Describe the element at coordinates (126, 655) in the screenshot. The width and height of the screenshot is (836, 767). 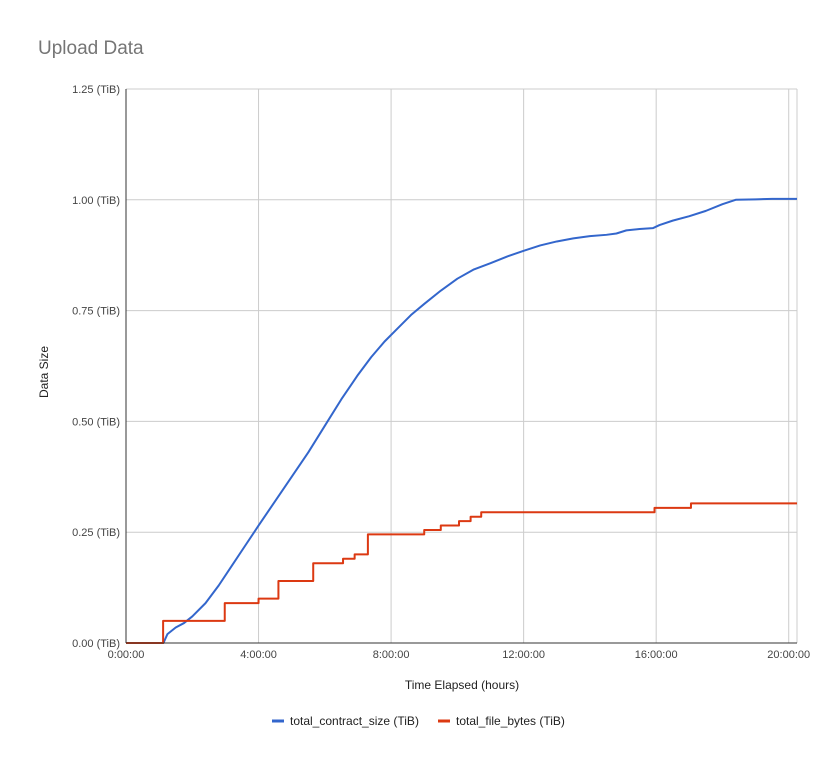
I see `x-tick-label: 0:00:00` at that location.